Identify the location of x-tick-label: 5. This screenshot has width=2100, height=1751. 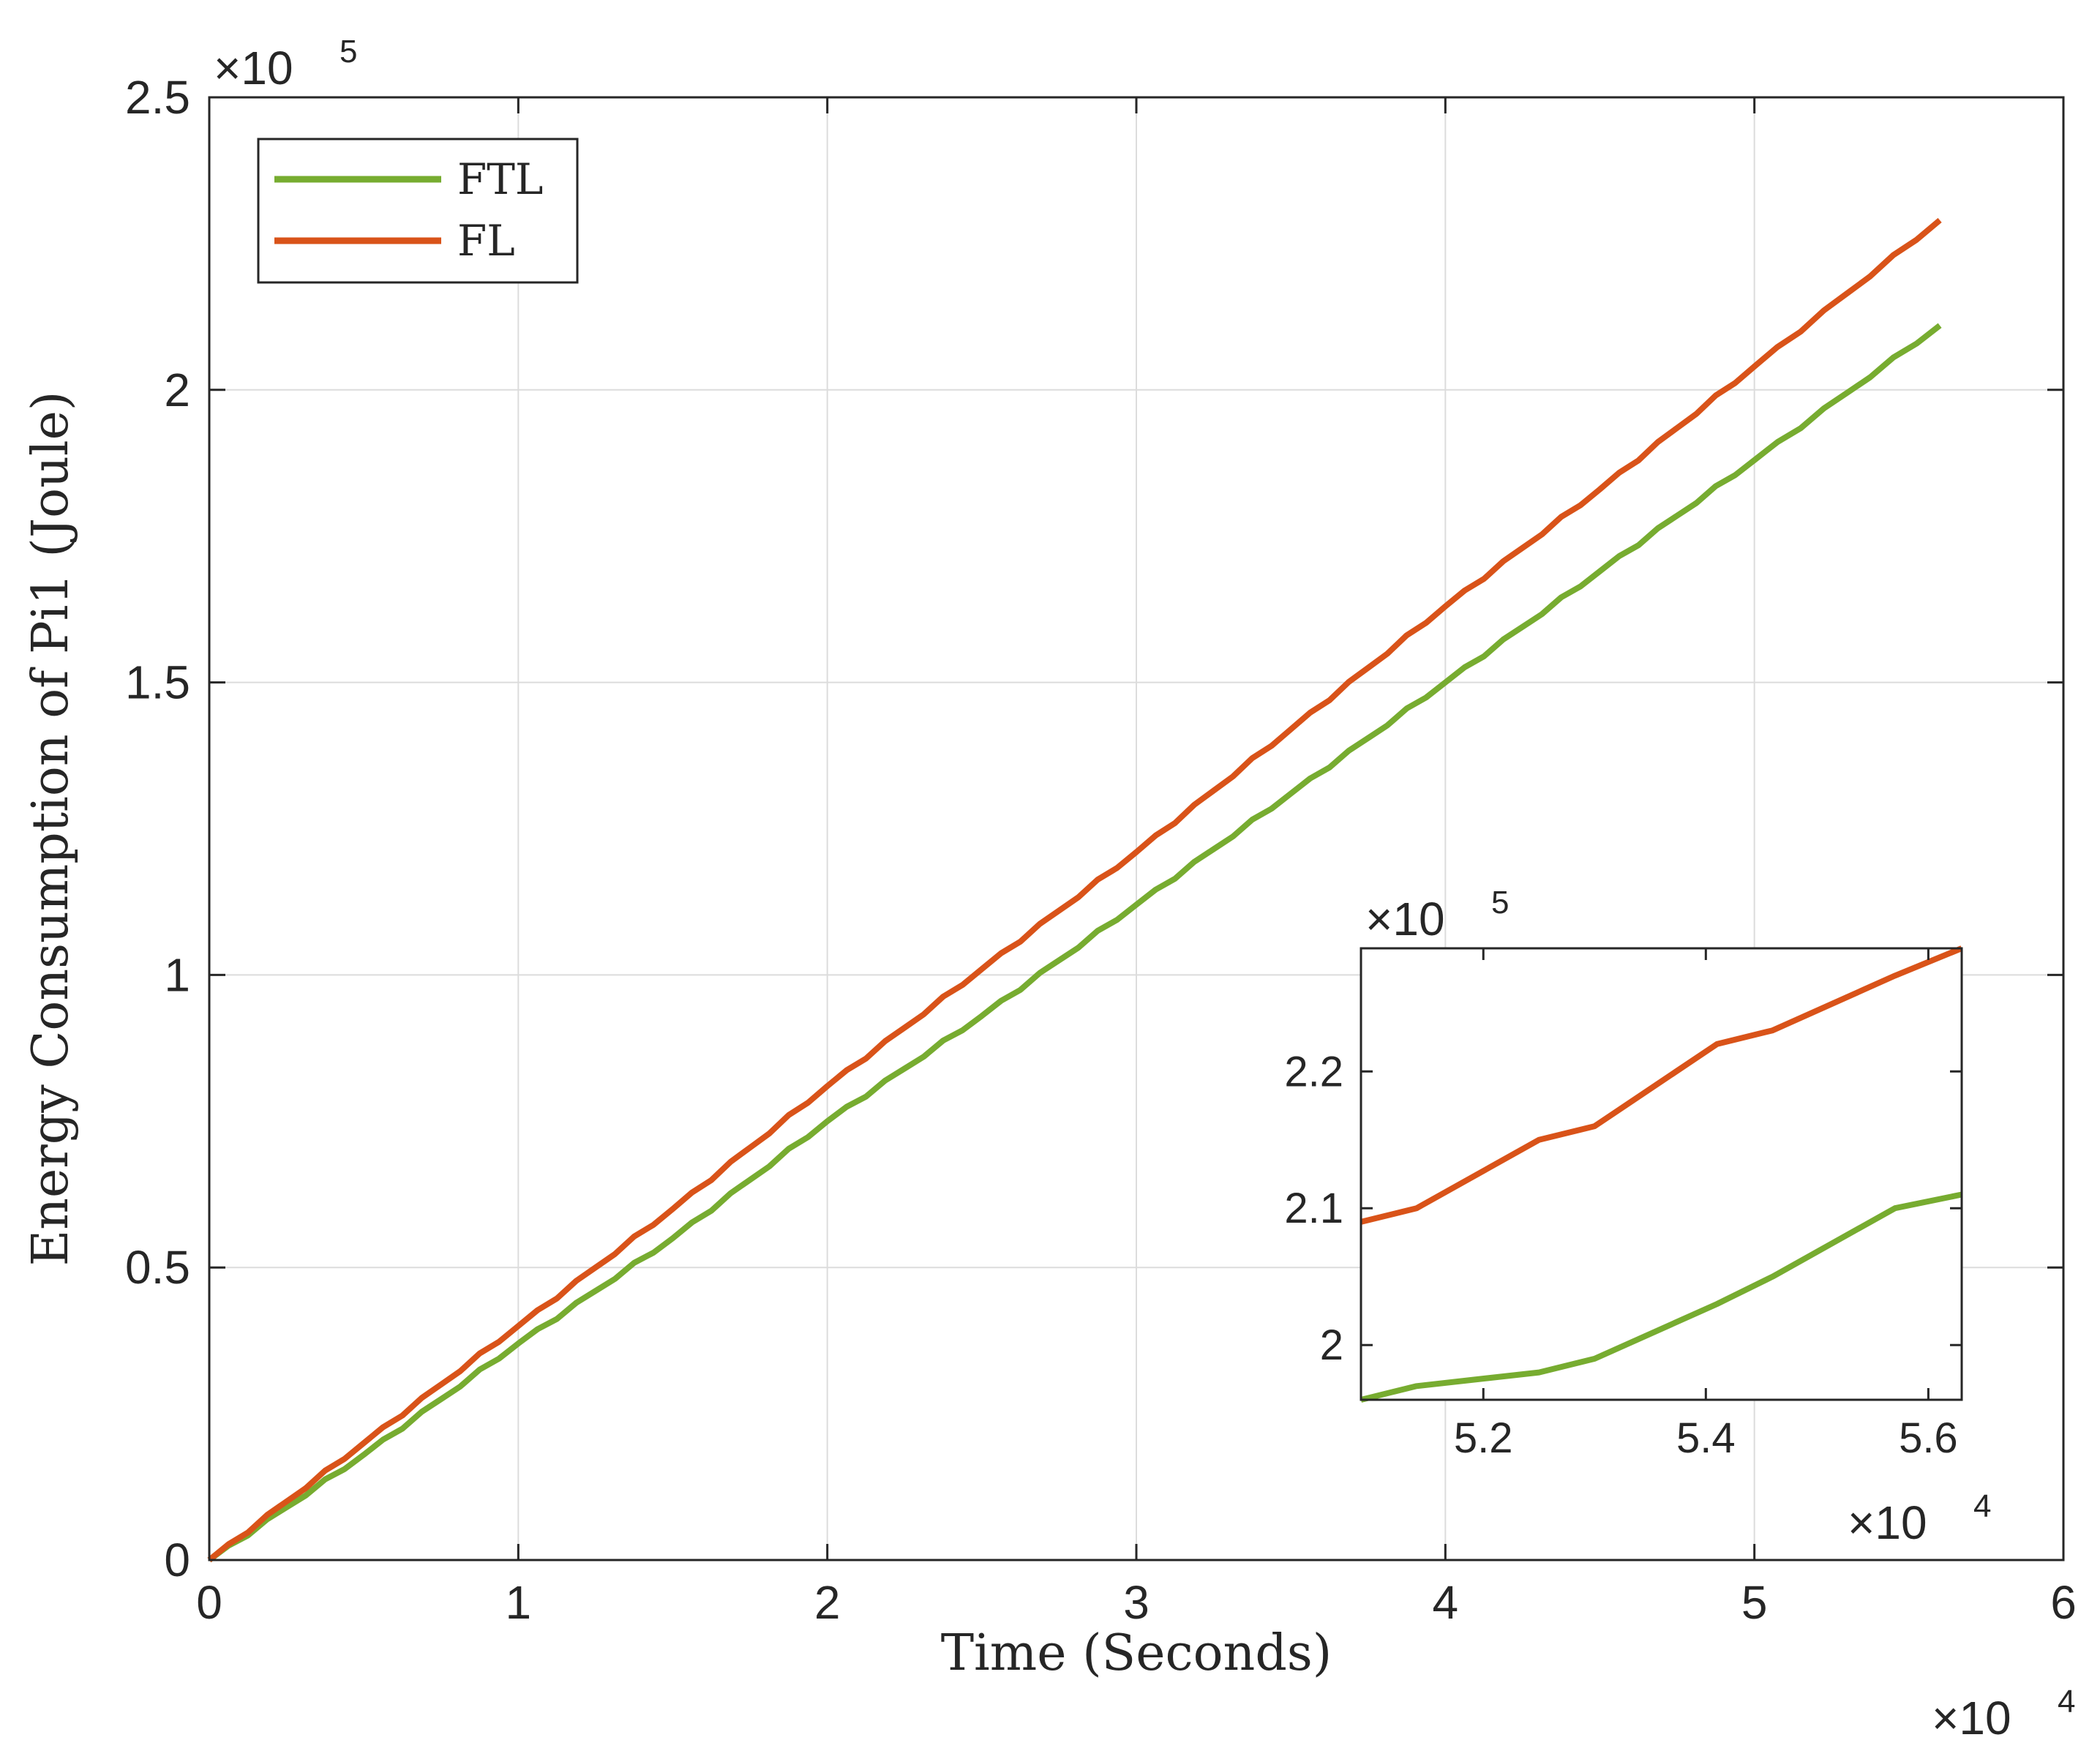
(1754, 1602).